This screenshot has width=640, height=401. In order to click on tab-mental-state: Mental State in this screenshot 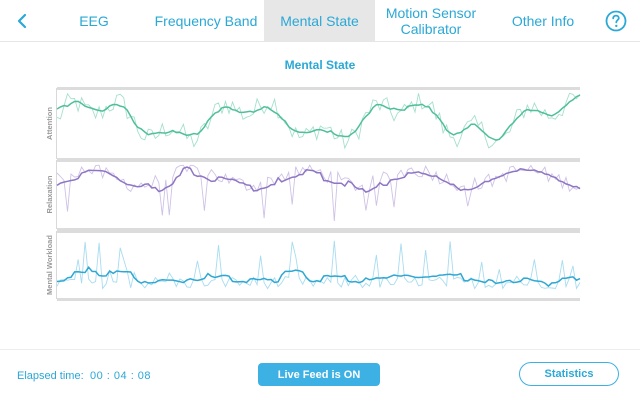, I will do `click(319, 20)`.